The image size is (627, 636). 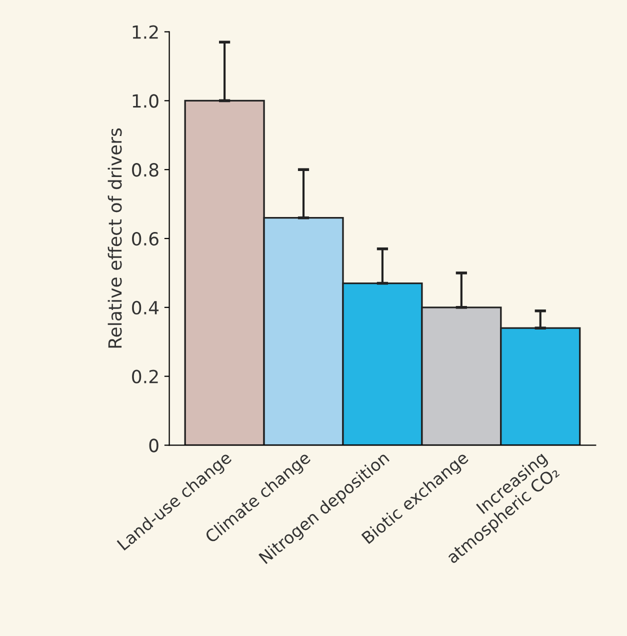 What do you see at coordinates (145, 307) in the screenshot?
I see `y-tick-label: 0.4` at bounding box center [145, 307].